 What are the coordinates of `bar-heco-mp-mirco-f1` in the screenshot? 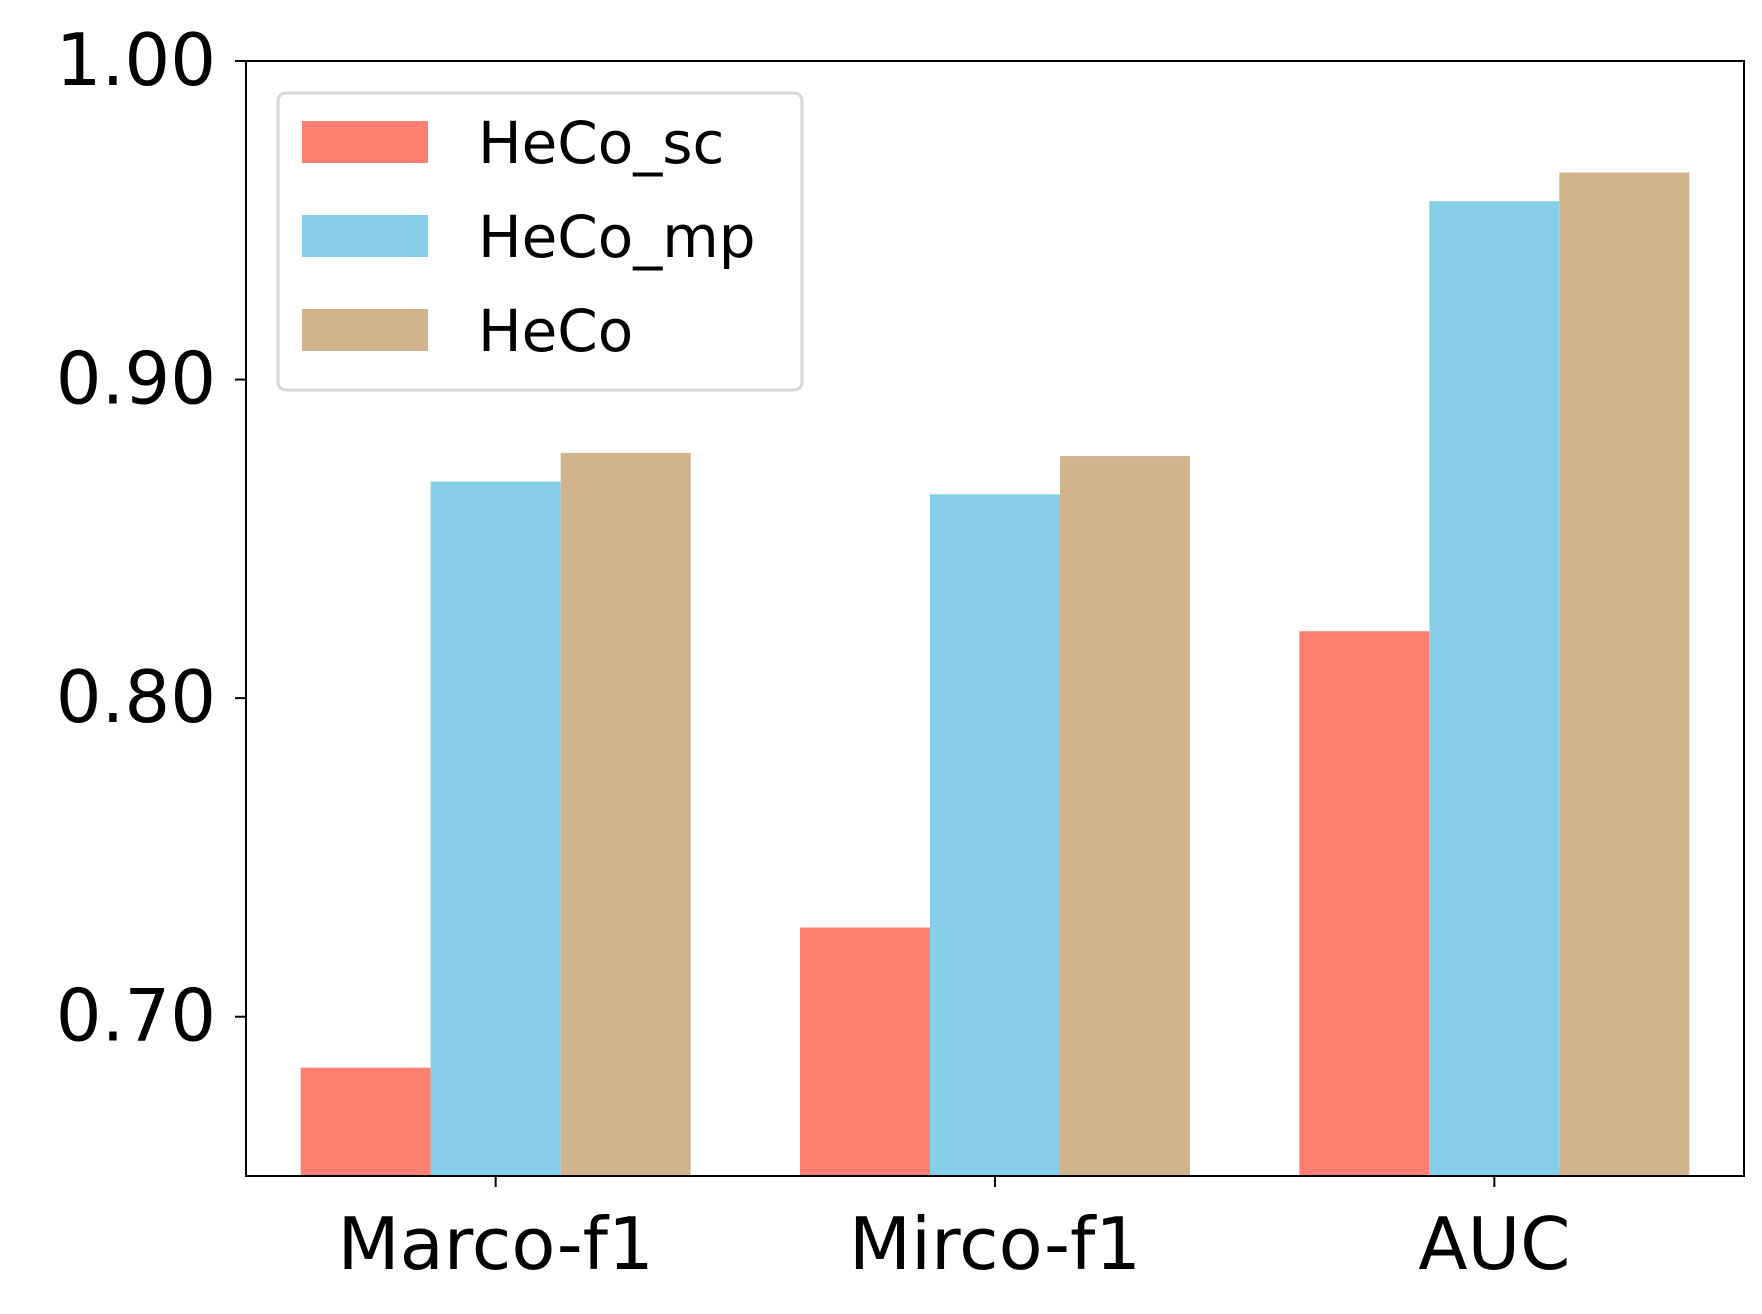 It's located at (995, 835).